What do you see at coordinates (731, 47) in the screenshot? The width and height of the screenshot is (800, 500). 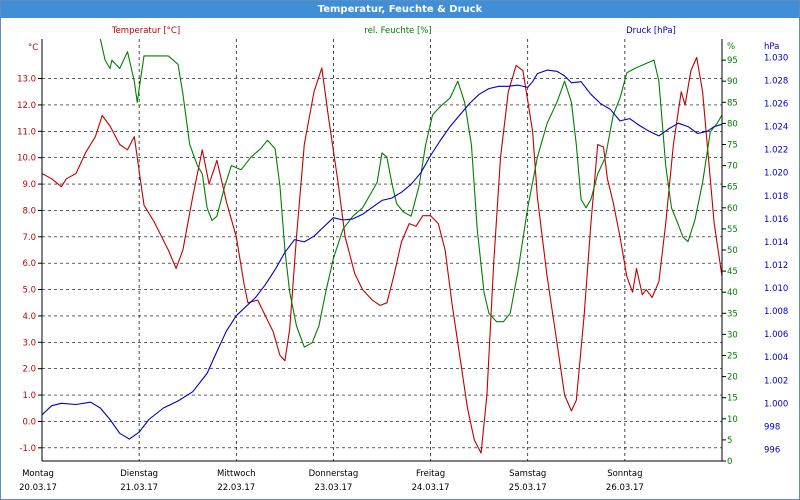 I see `humidity-unit-label: %` at bounding box center [731, 47].